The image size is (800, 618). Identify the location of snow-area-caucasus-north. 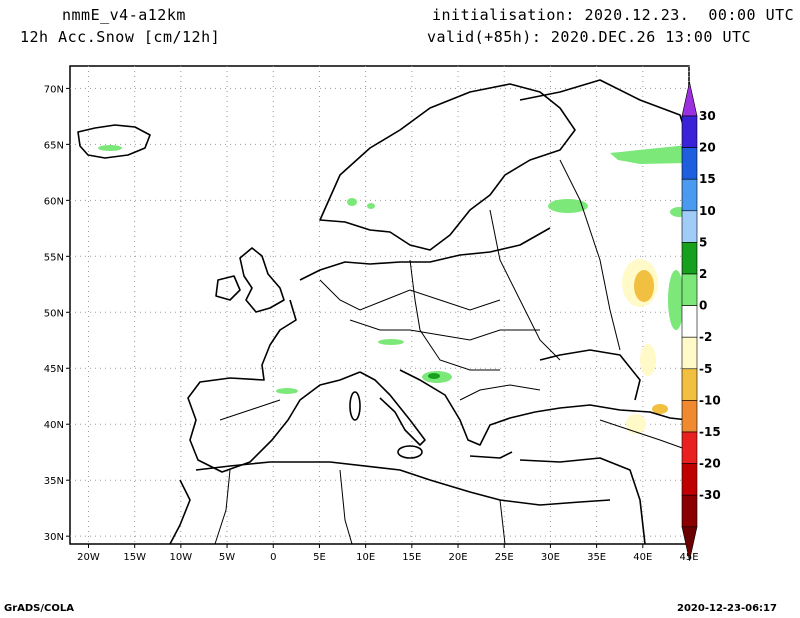
(648, 360).